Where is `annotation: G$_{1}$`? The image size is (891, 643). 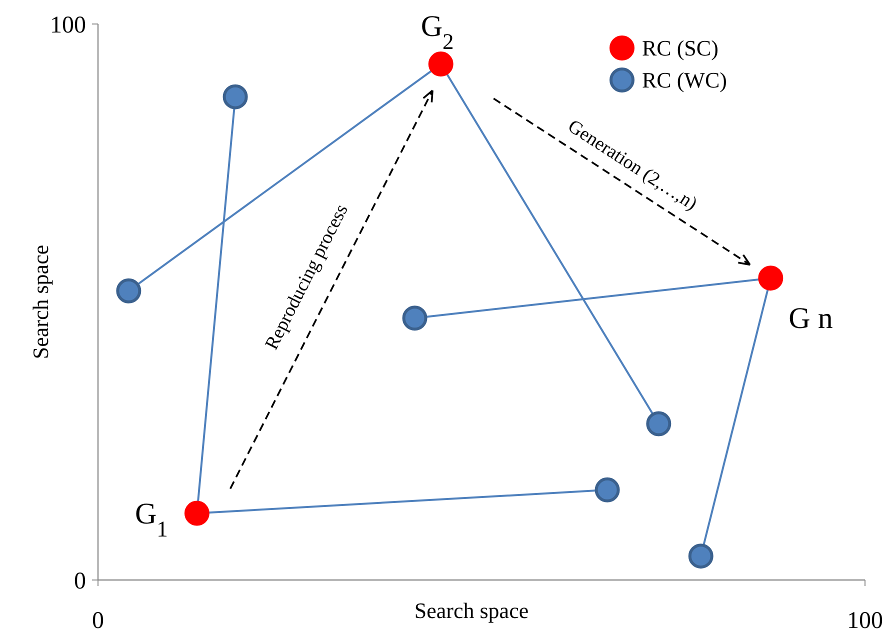
annotation: G$_{1}$ is located at coordinates (151, 519).